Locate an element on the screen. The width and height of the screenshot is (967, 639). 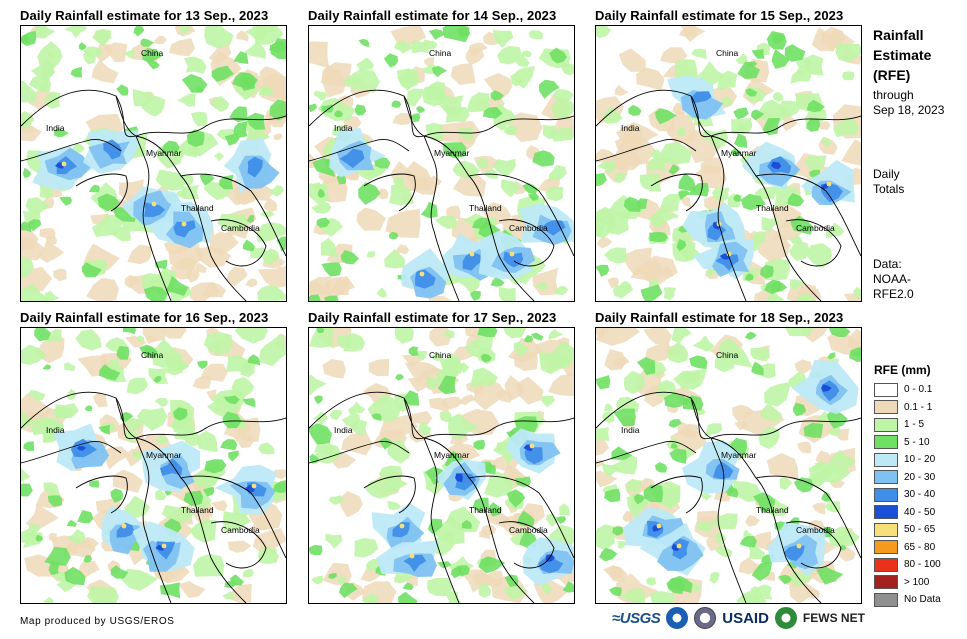
legend-item: 50 - 65 is located at coordinates (907, 530).